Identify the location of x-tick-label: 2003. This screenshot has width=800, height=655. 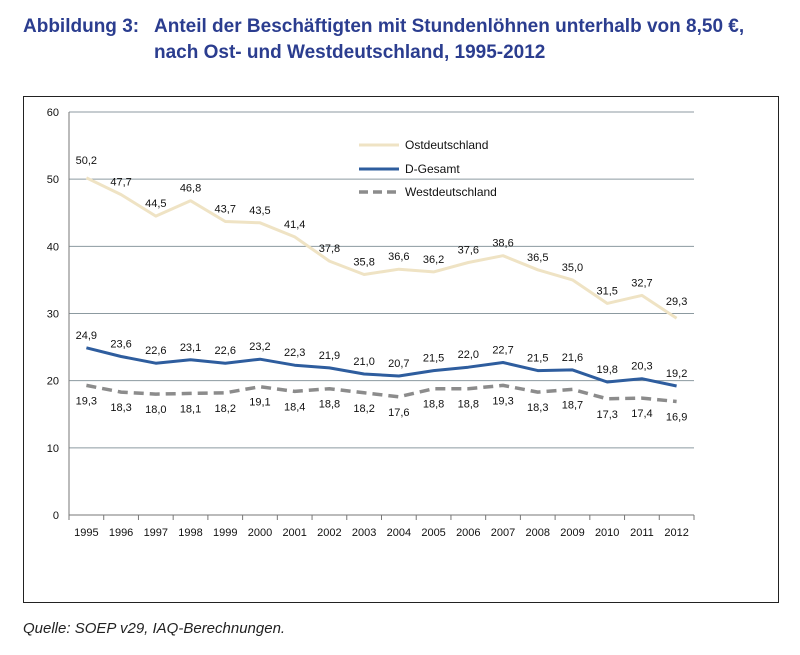
(364, 533).